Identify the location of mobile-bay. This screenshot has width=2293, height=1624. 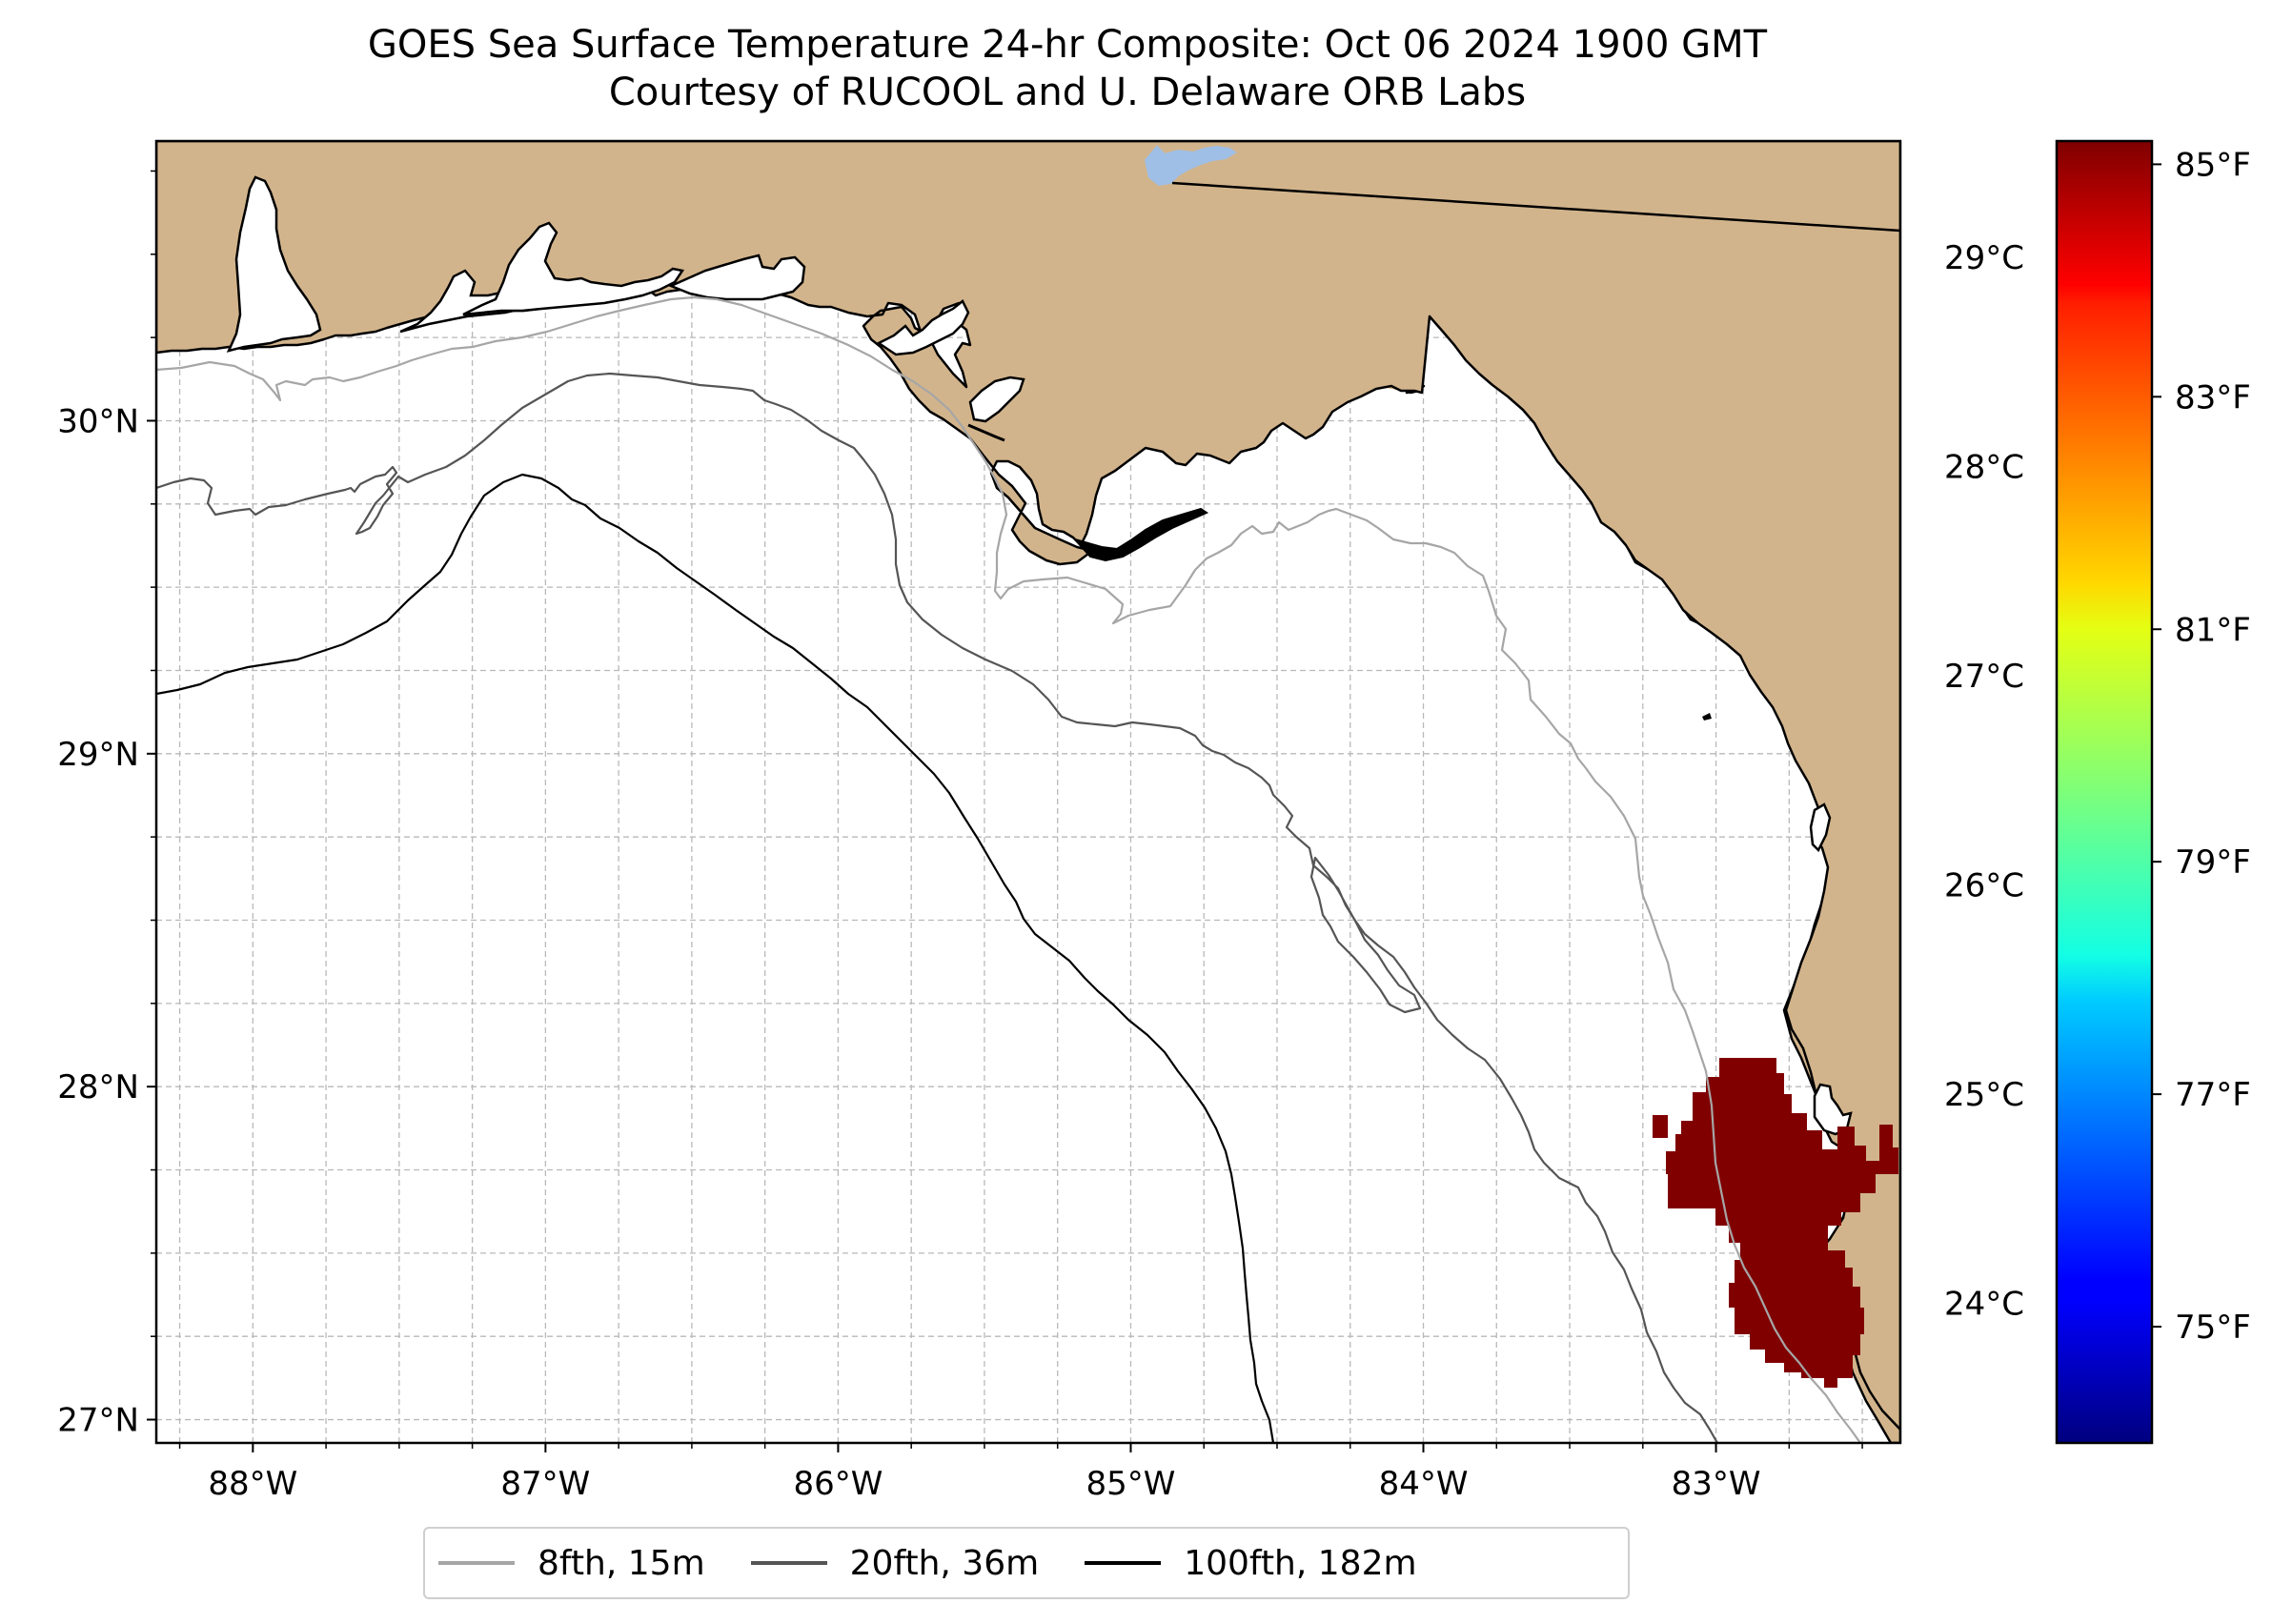
(274, 264).